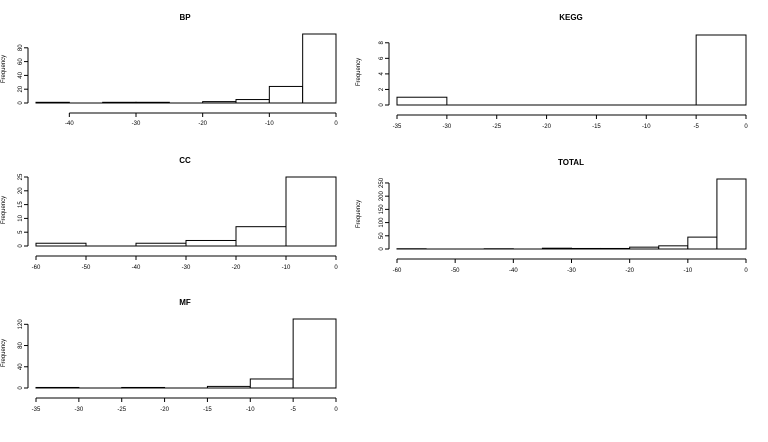 The height and width of the screenshot is (442, 768). I want to click on y-tick-label: 8, so click(382, 42).